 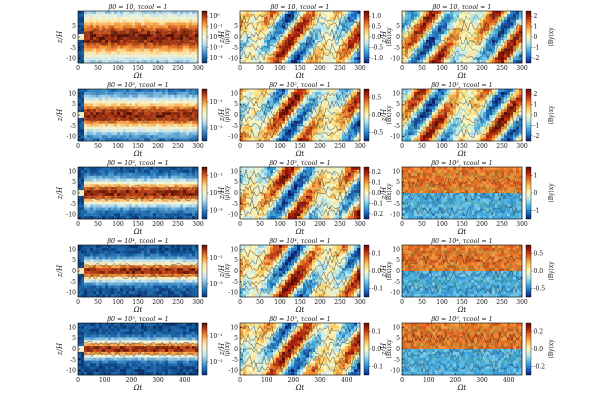 I want to click on contour-line, so click(x=300, y=33).